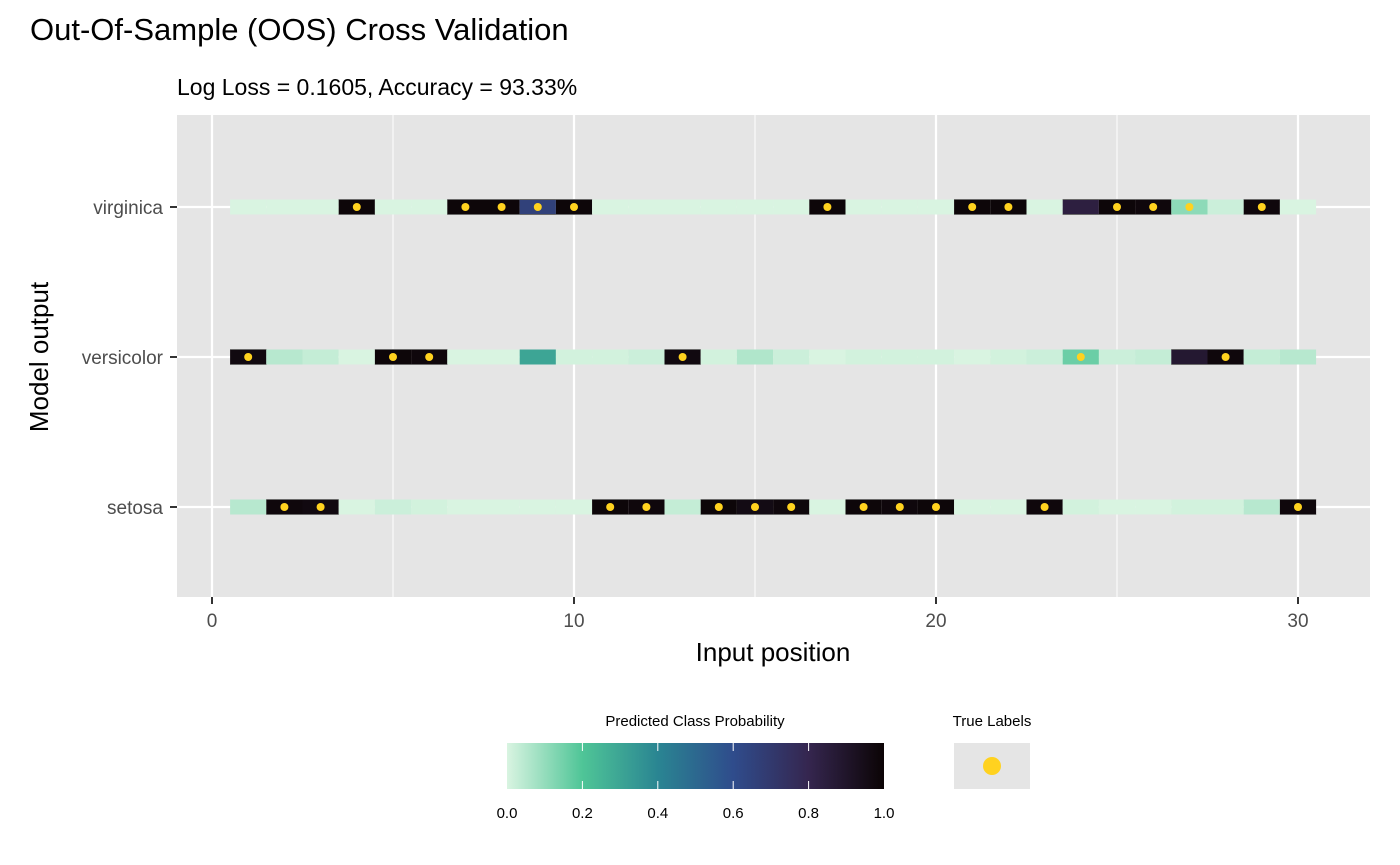 This screenshot has height=865, width=1400. I want to click on colorbar-ticks: 0.0 0.2 0.4 0.6 0.8 1.0, so click(696, 782).